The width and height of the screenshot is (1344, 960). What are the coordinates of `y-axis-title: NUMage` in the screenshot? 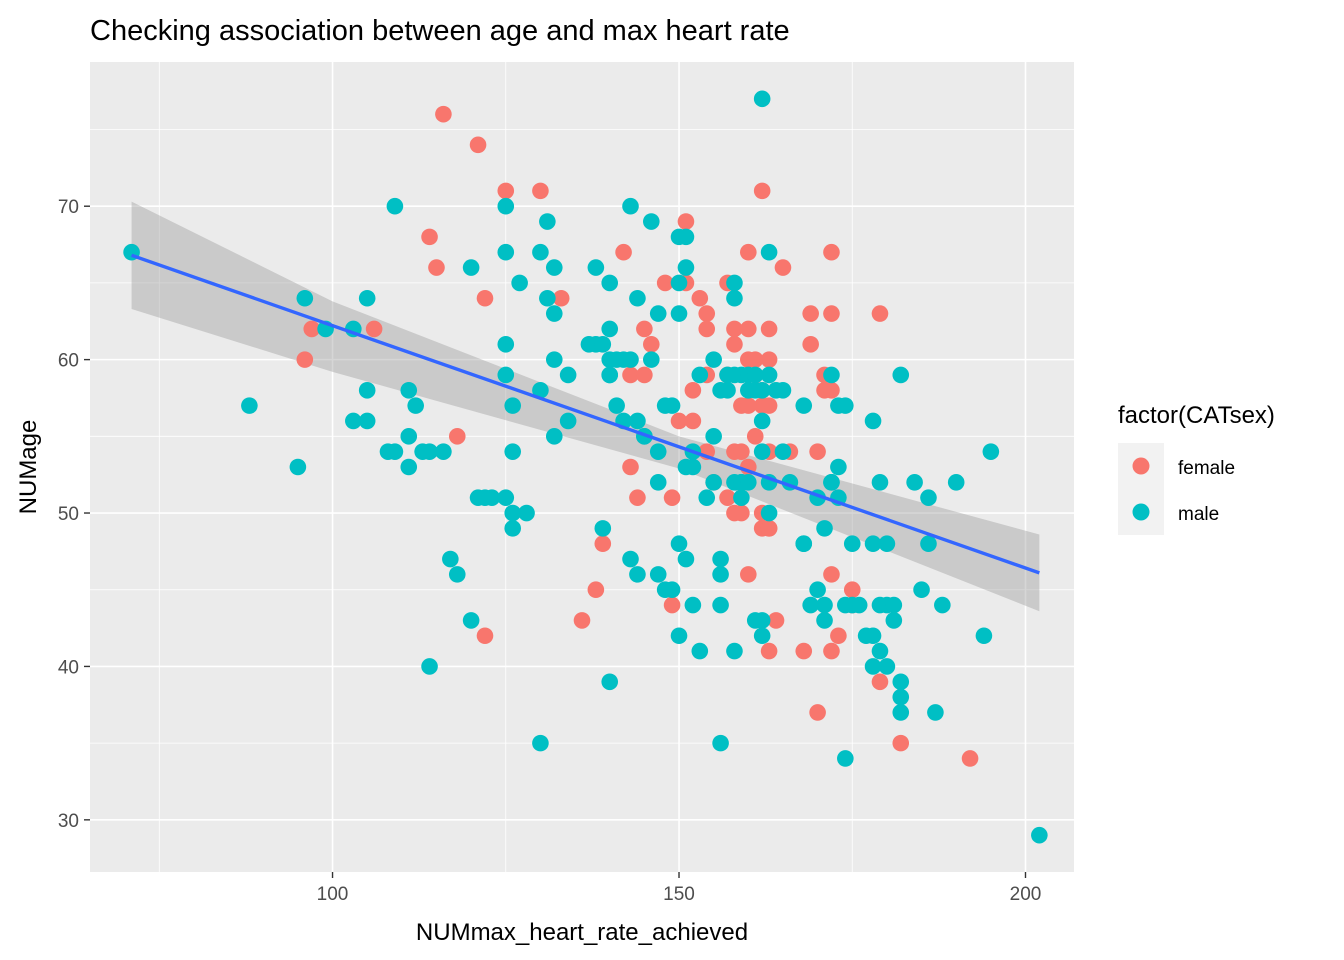 It's located at (28, 467).